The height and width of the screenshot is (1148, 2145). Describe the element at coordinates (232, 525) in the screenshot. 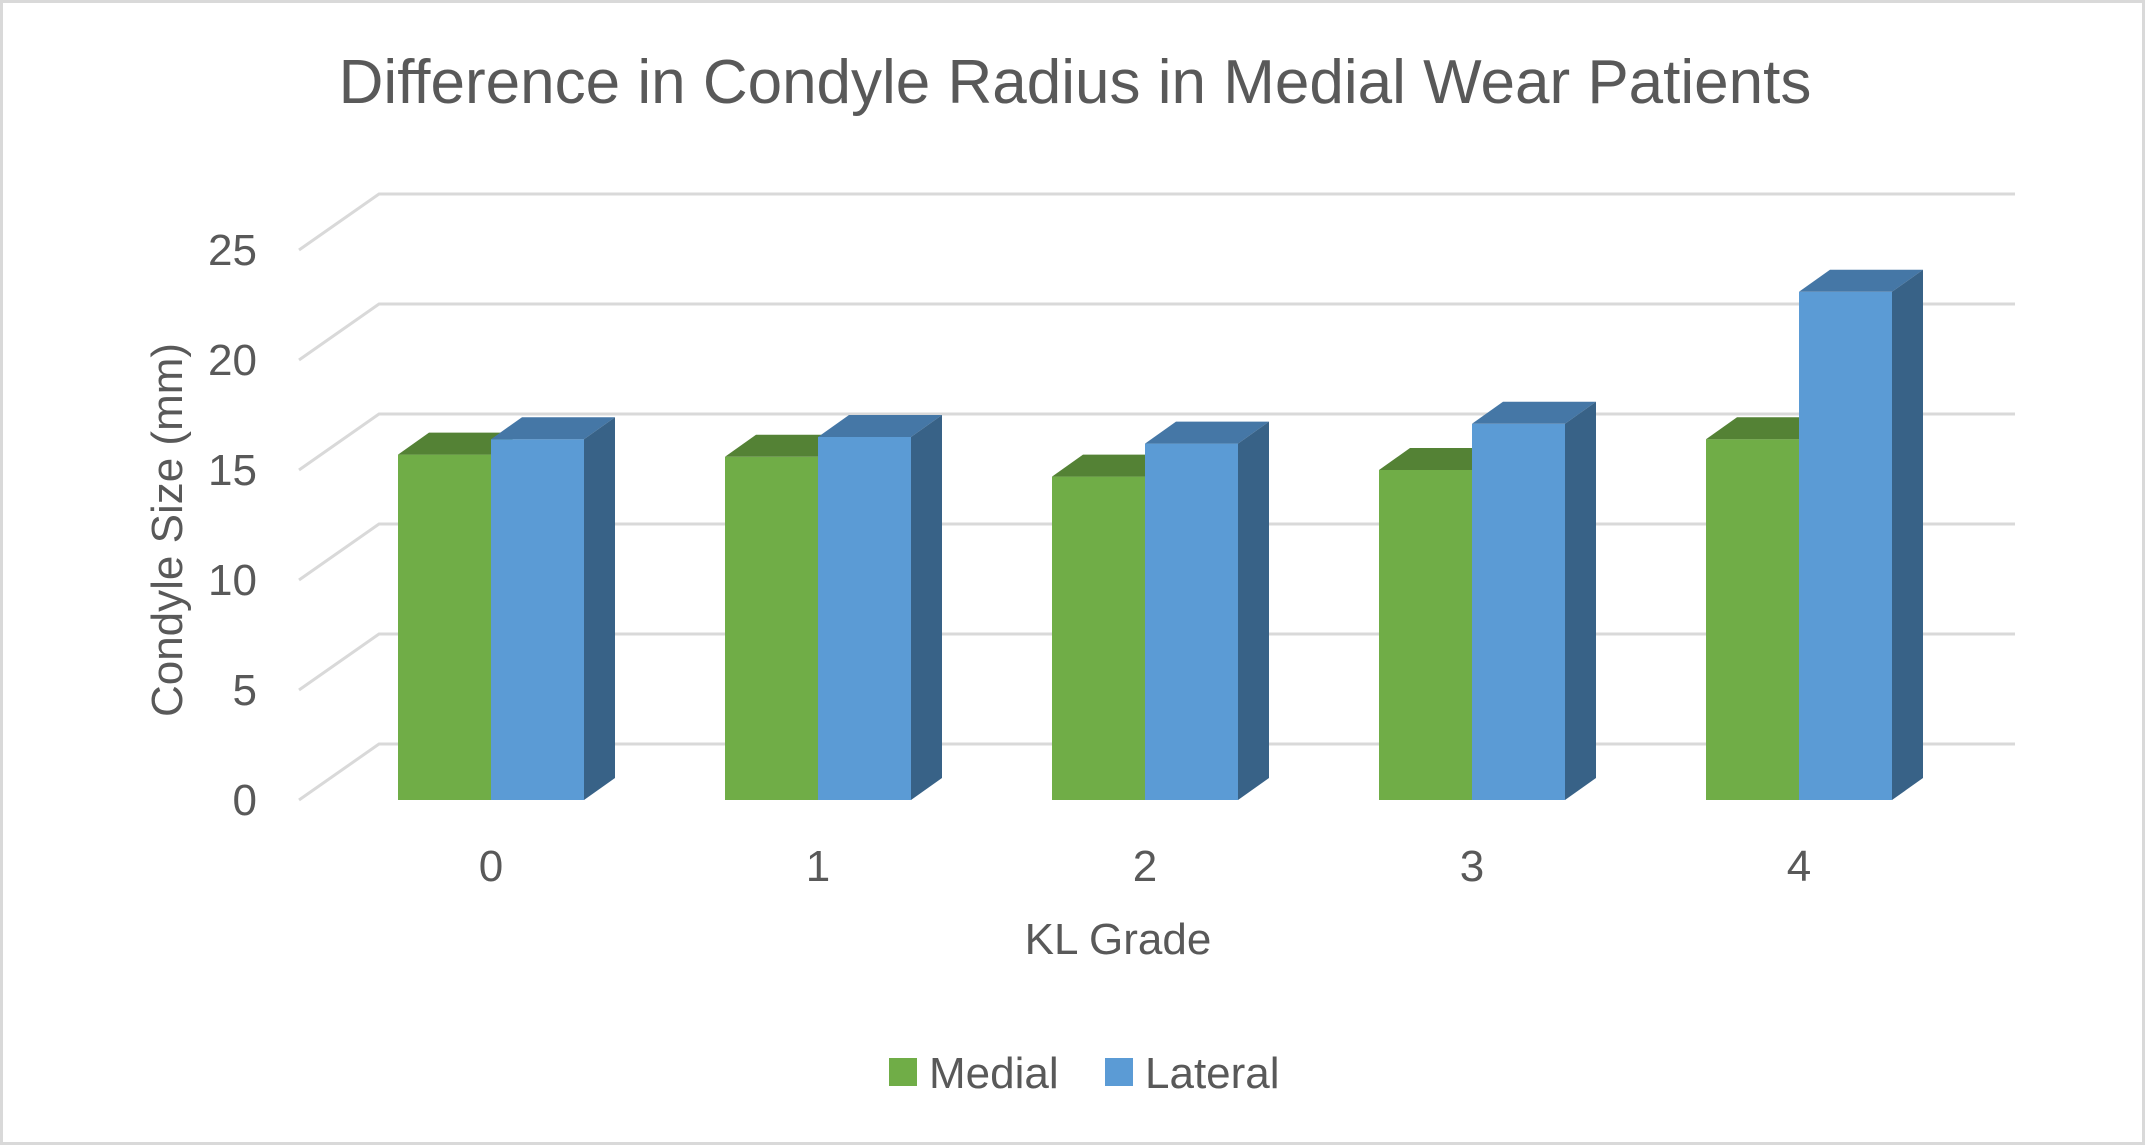

I see `y-axis-ticks: 0 5 10 15 20 25` at that location.